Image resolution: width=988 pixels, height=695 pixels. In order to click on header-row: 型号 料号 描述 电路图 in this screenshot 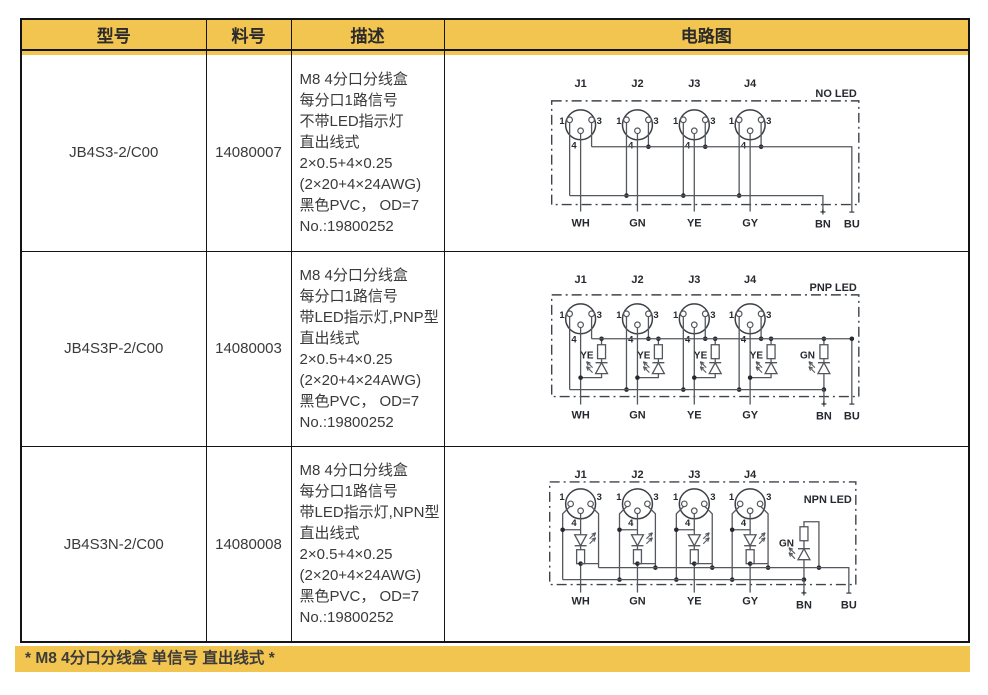, I will do `click(495, 34)`.